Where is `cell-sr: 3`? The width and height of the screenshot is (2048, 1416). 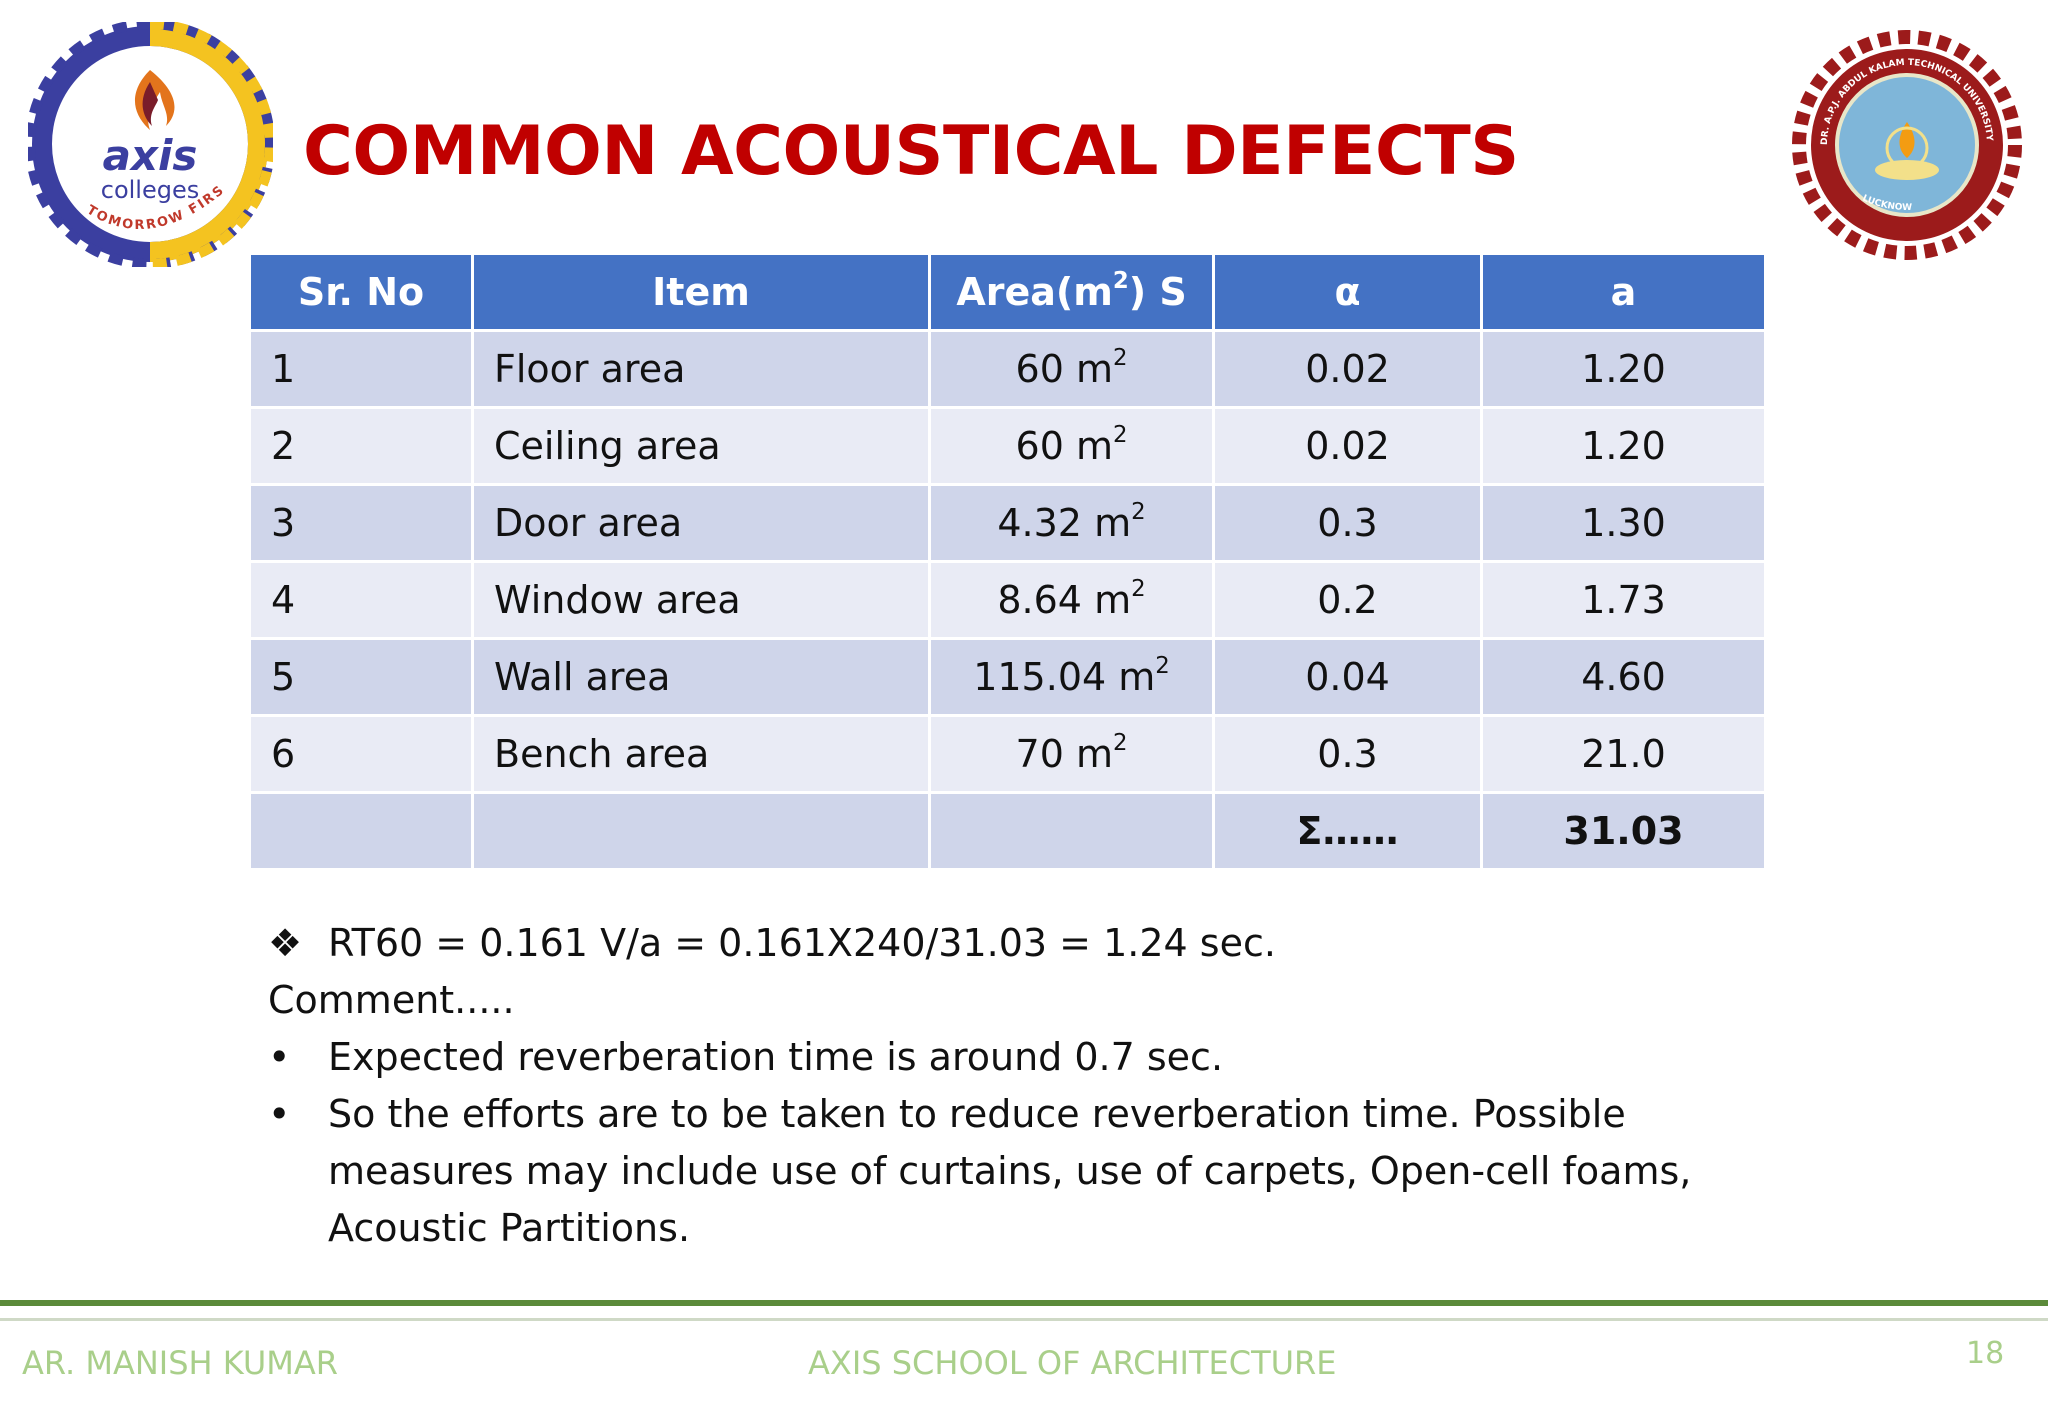 cell-sr: 3 is located at coordinates (361, 523).